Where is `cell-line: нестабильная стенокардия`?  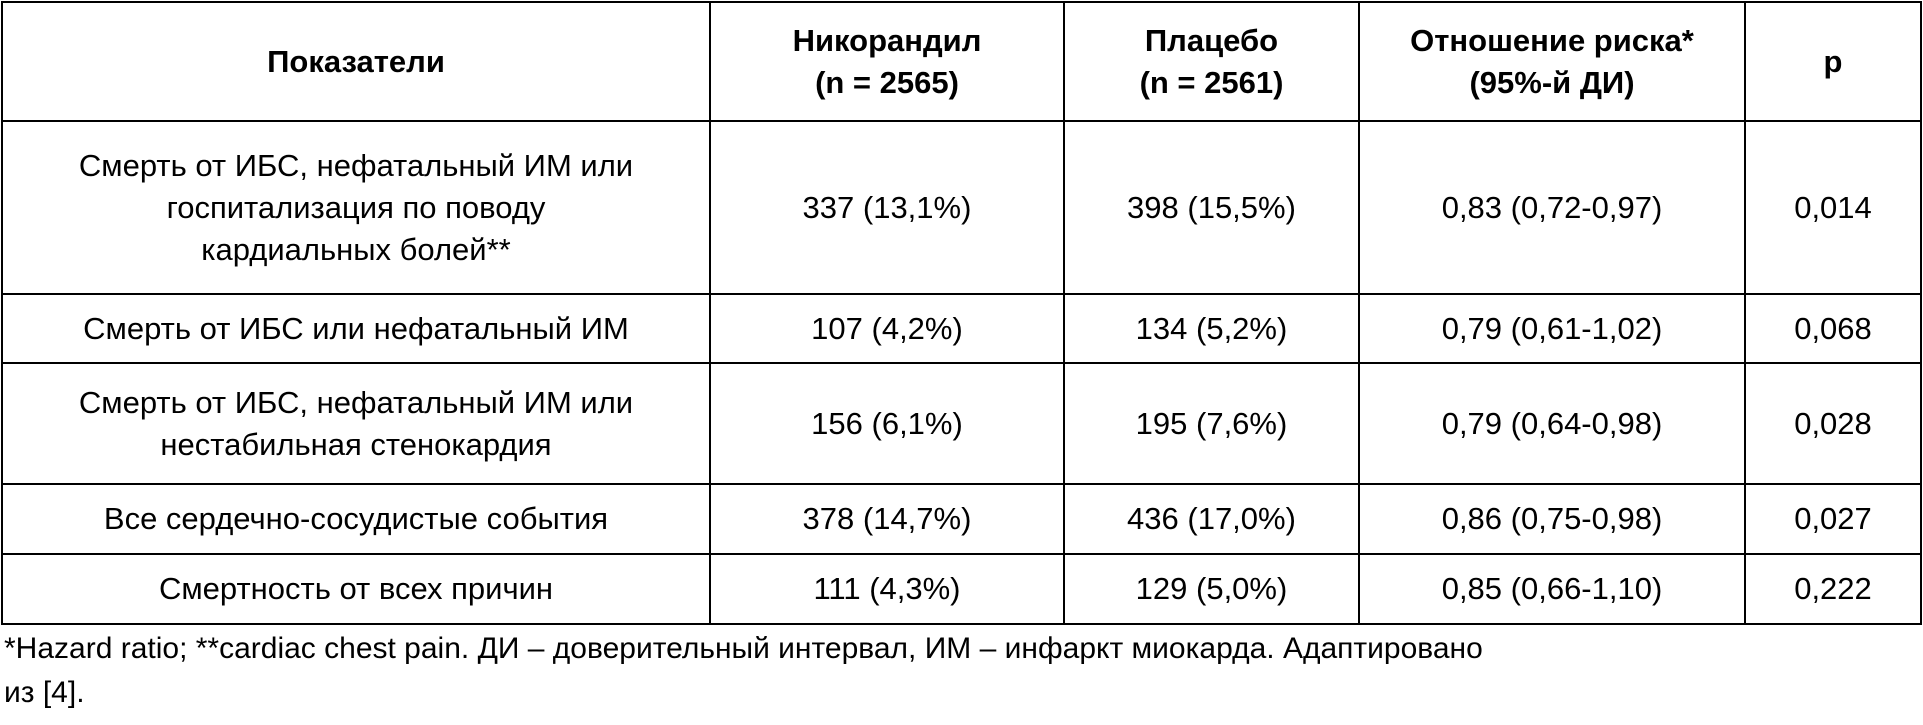
cell-line: нестабильная стенокардия is located at coordinates (356, 444).